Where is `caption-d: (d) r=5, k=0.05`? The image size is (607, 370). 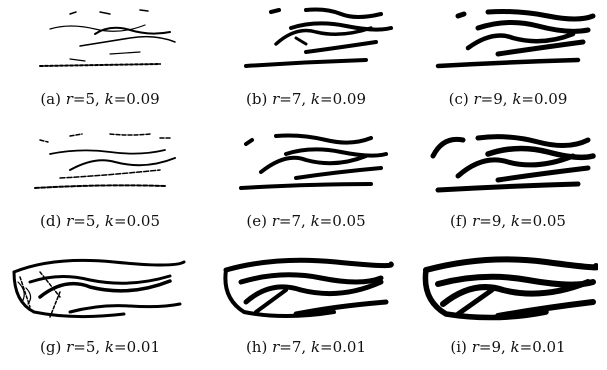
caption-d: (d) r=5, k=0.05 is located at coordinates (99, 221).